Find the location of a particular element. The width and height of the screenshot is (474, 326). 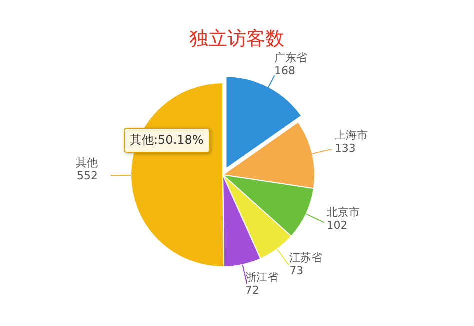

slice-label: 上海市 is located at coordinates (351, 135).